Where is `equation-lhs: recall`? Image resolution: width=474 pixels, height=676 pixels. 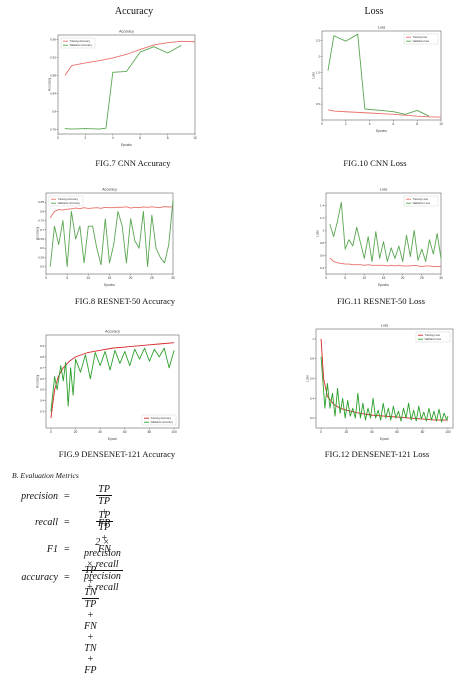
equation-lhs: recall is located at coordinates (46, 522).